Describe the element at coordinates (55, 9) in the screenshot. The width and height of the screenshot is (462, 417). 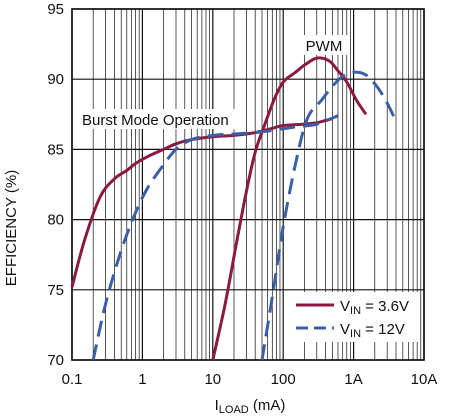
I see `y-tick-label: 95` at that location.